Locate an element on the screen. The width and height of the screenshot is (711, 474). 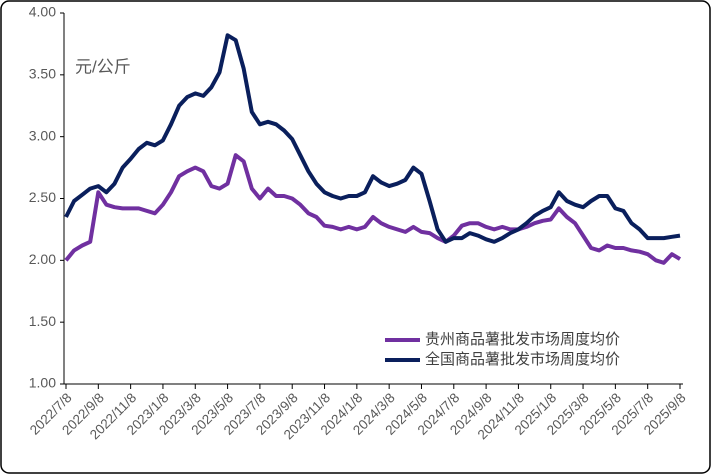
y-tick-label: 3.00 is located at coordinates (42, 135).